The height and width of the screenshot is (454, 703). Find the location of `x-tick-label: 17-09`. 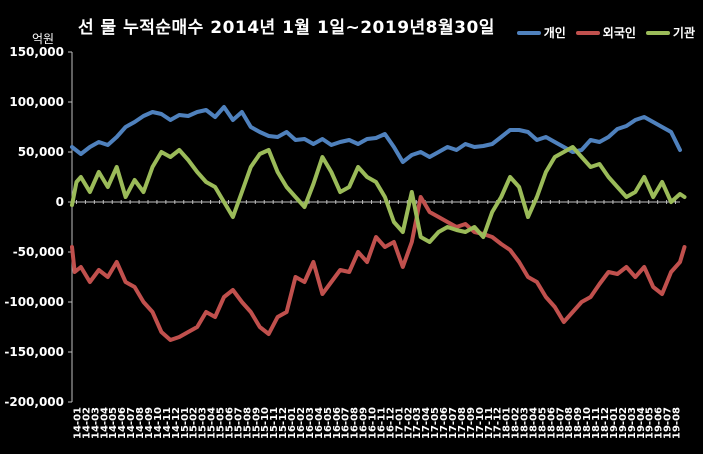

x-tick-label: 17-09 is located at coordinates (471, 423).